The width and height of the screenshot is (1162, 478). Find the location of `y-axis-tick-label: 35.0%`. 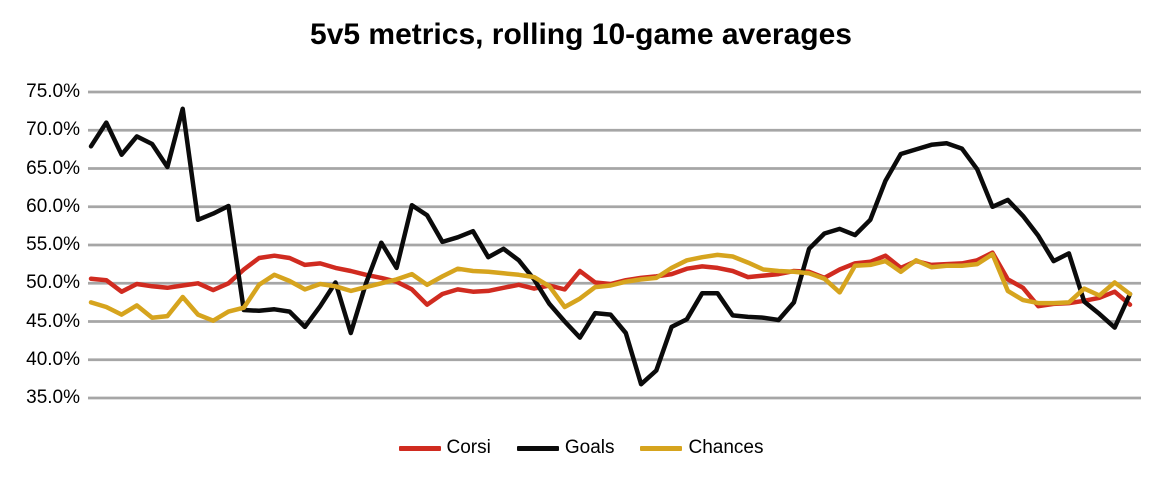

y-axis-tick-label: 35.0% is located at coordinates (53, 397).